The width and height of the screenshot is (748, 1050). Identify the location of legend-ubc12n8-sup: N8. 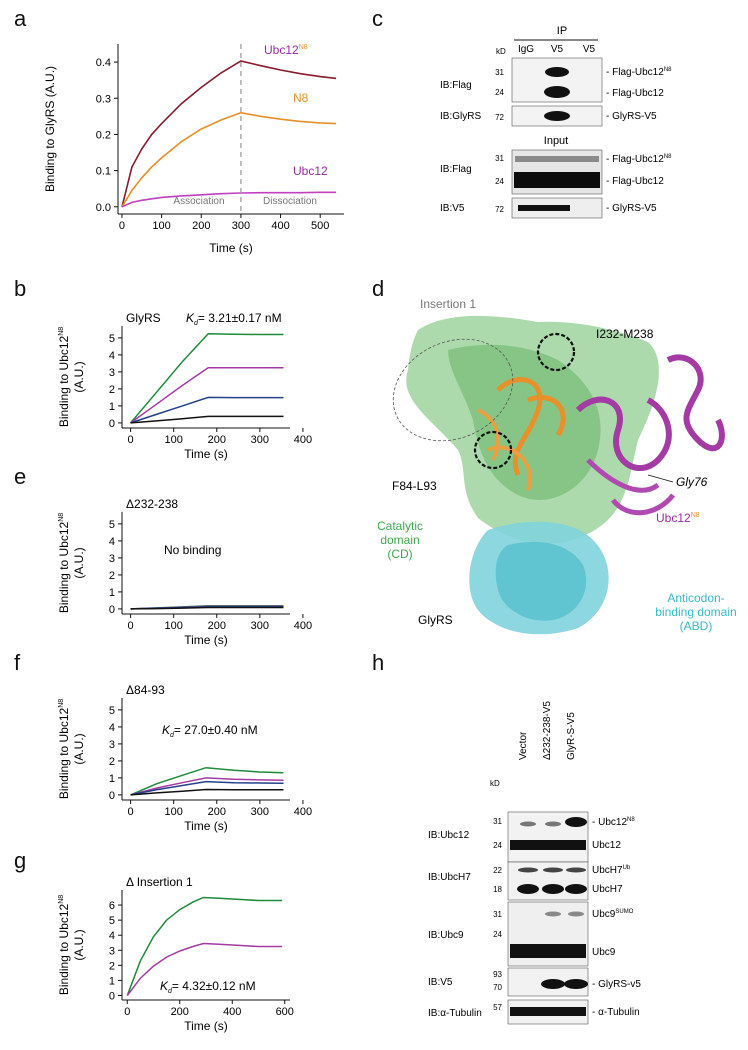
(303, 47).